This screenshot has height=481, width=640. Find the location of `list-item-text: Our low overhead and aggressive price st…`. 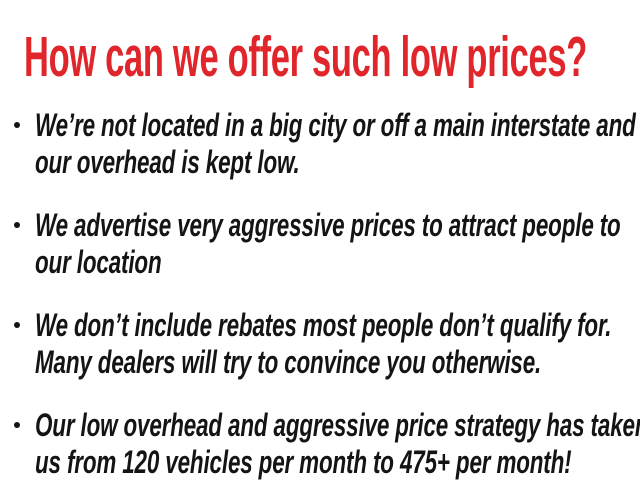

list-item-text: Our low overhead and aggressive price st… is located at coordinates (337, 444).